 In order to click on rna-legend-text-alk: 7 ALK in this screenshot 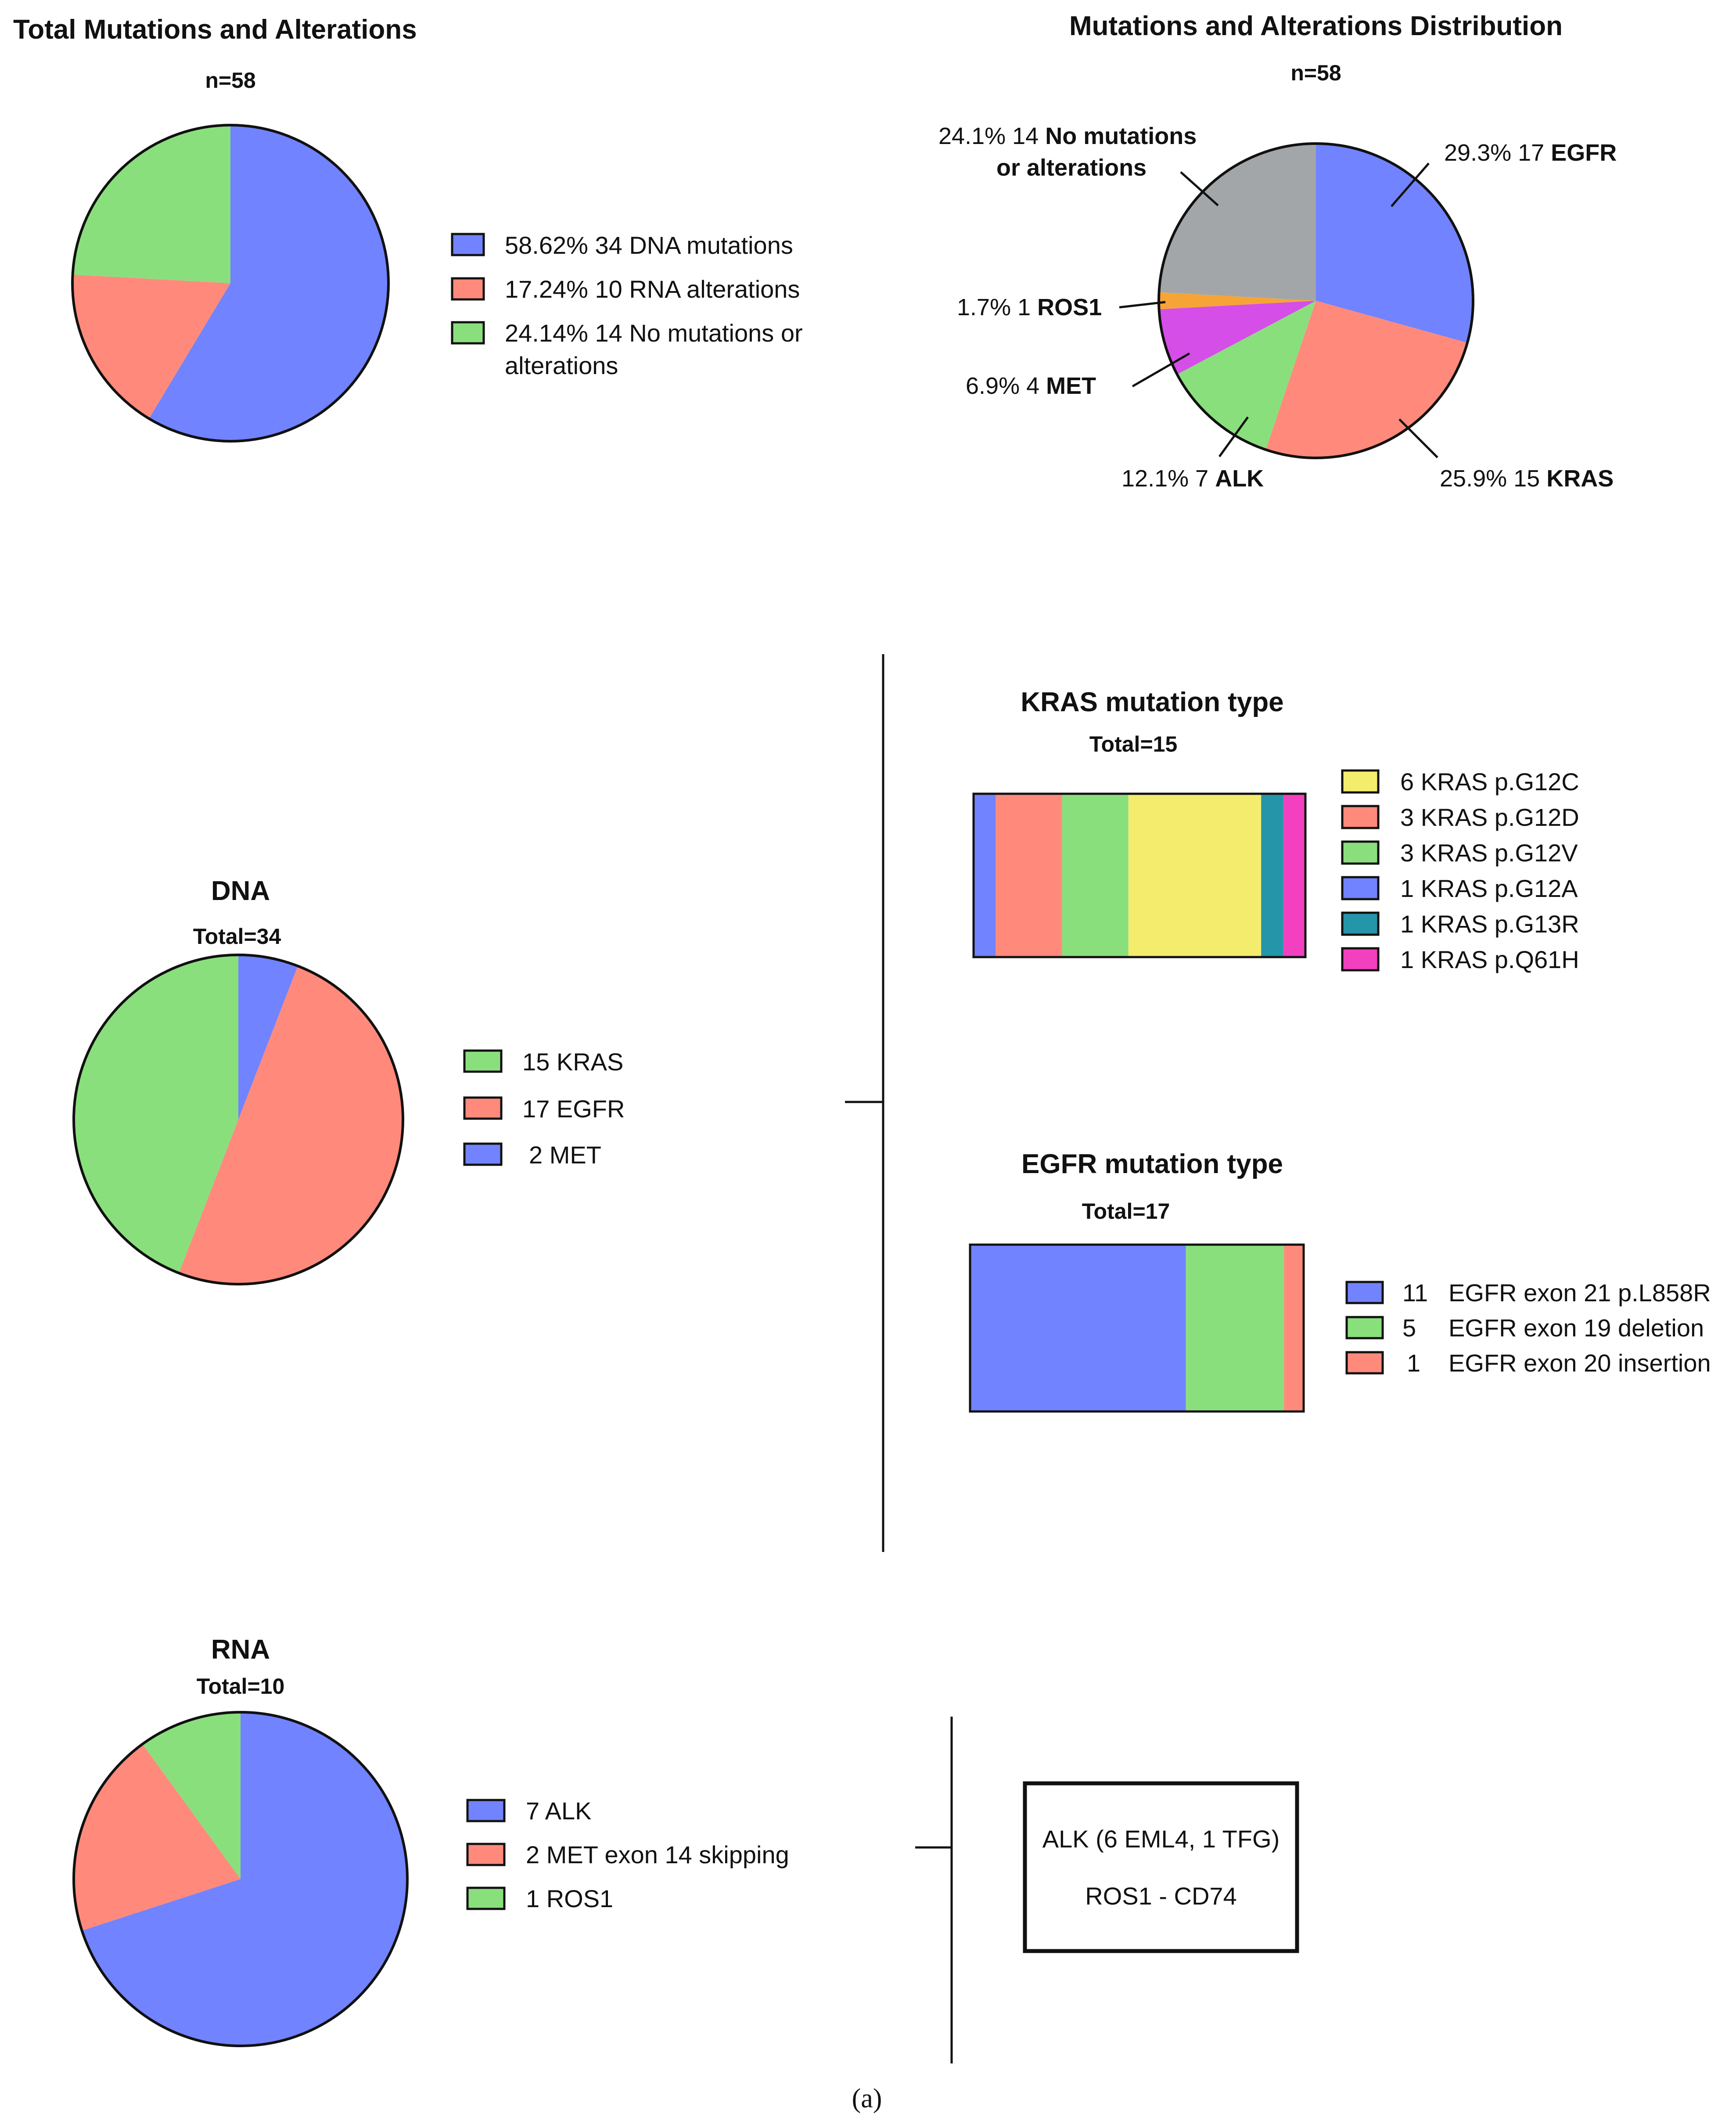, I will do `click(558, 1811)`.